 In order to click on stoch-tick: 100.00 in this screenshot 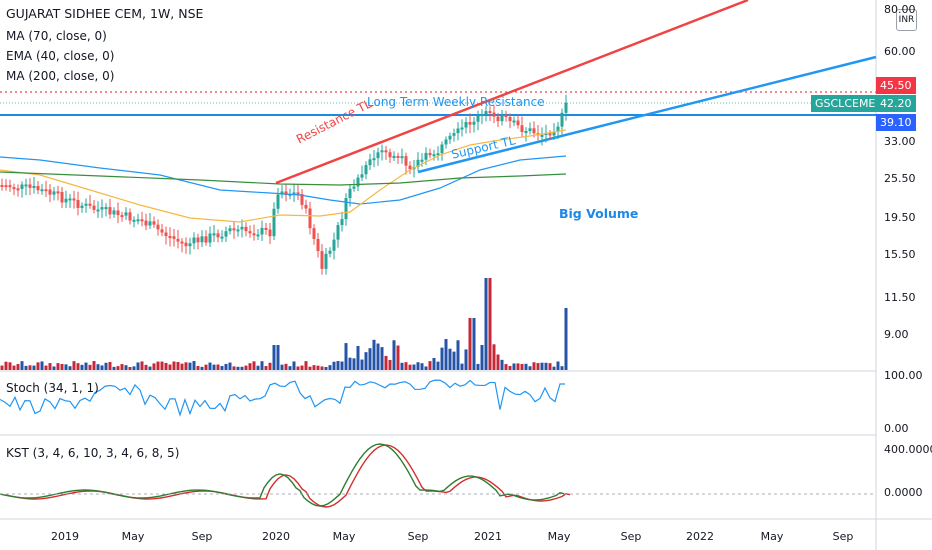, I will do `click(903, 375)`.